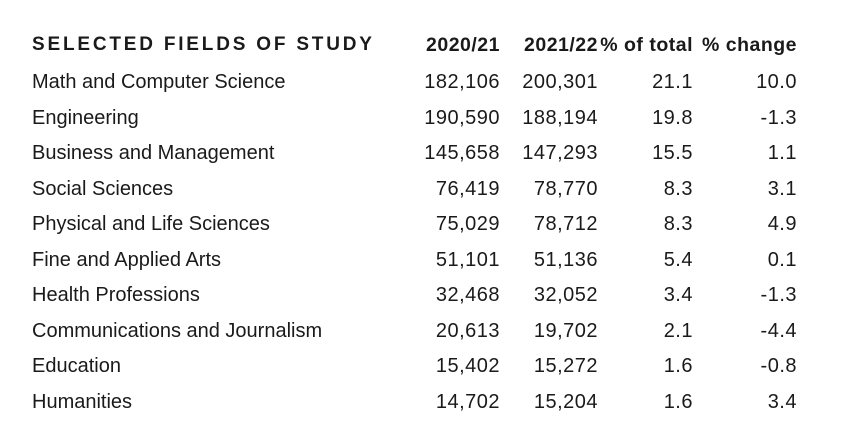 The height and width of the screenshot is (432, 844). Describe the element at coordinates (414, 403) in the screenshot. I see `table-row: Humanities 14,702 15,204 1.6 3.4` at that location.